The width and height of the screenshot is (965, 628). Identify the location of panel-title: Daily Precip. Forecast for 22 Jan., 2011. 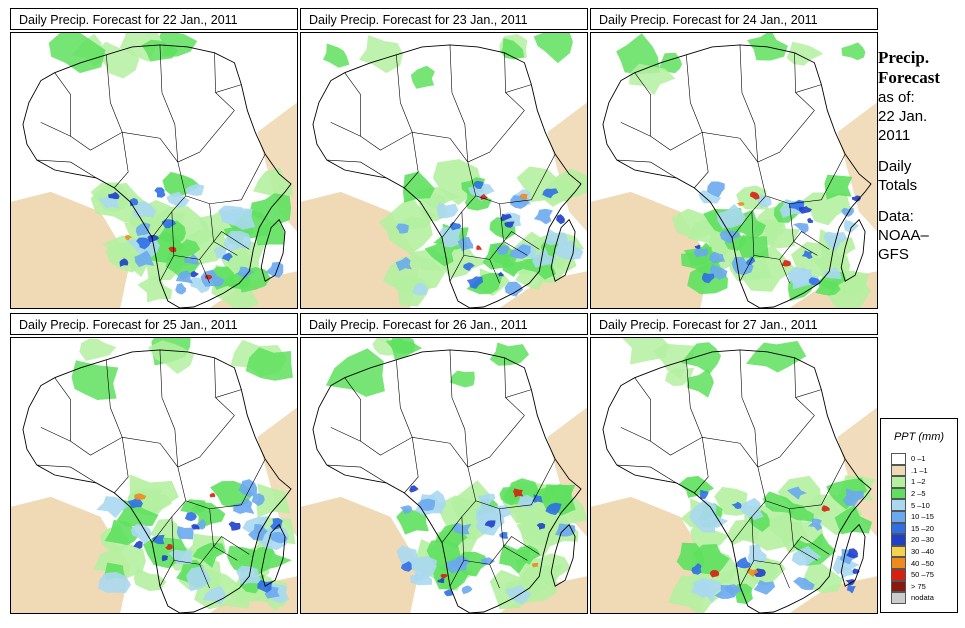
(154, 19).